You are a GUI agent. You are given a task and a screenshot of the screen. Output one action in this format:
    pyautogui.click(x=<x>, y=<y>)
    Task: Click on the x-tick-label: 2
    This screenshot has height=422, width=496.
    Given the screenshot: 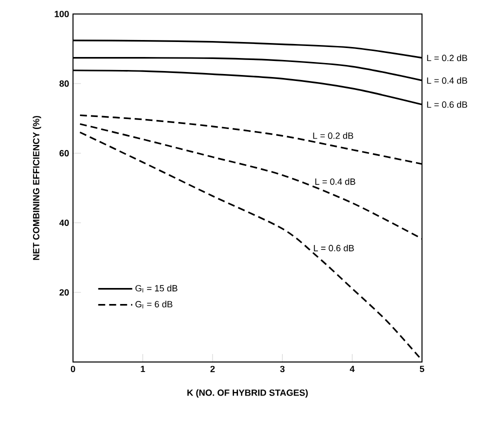 What is the action you would take?
    pyautogui.click(x=212, y=369)
    